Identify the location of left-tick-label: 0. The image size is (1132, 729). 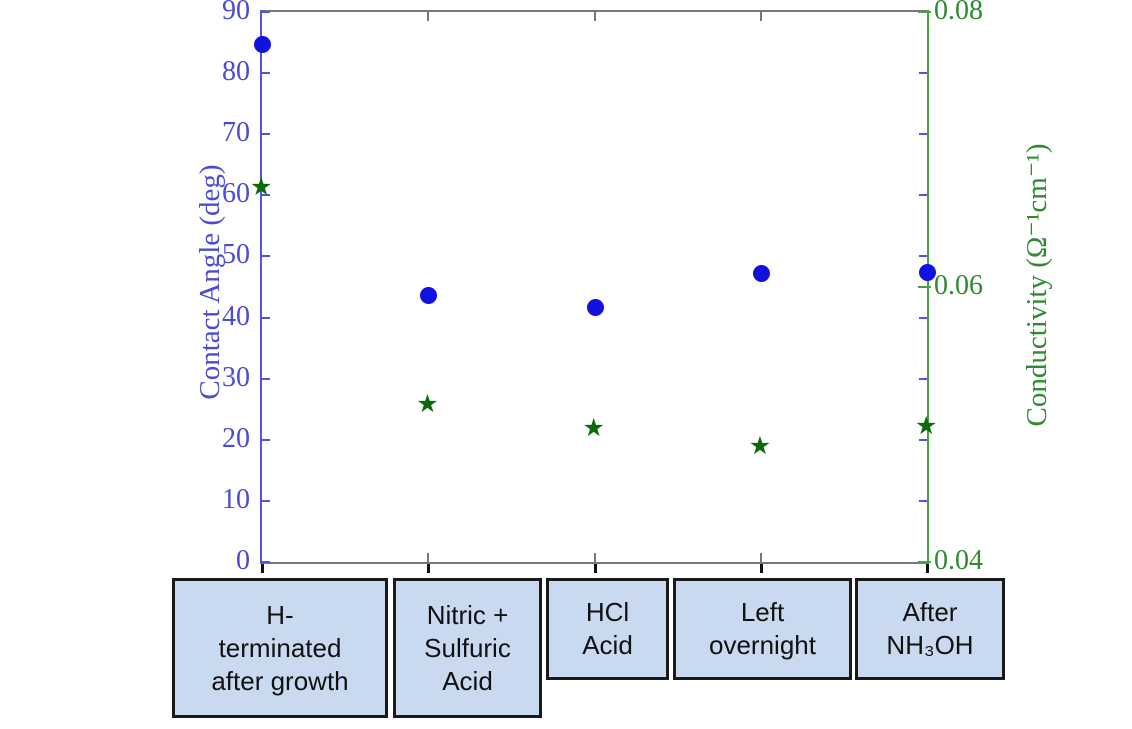
(243, 560).